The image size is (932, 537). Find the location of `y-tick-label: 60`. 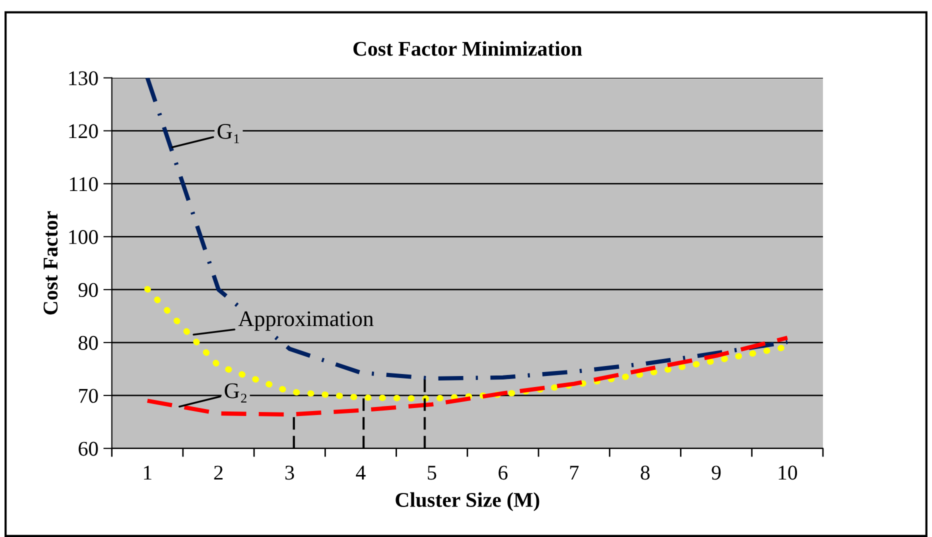

y-tick-label: 60 is located at coordinates (88, 449).